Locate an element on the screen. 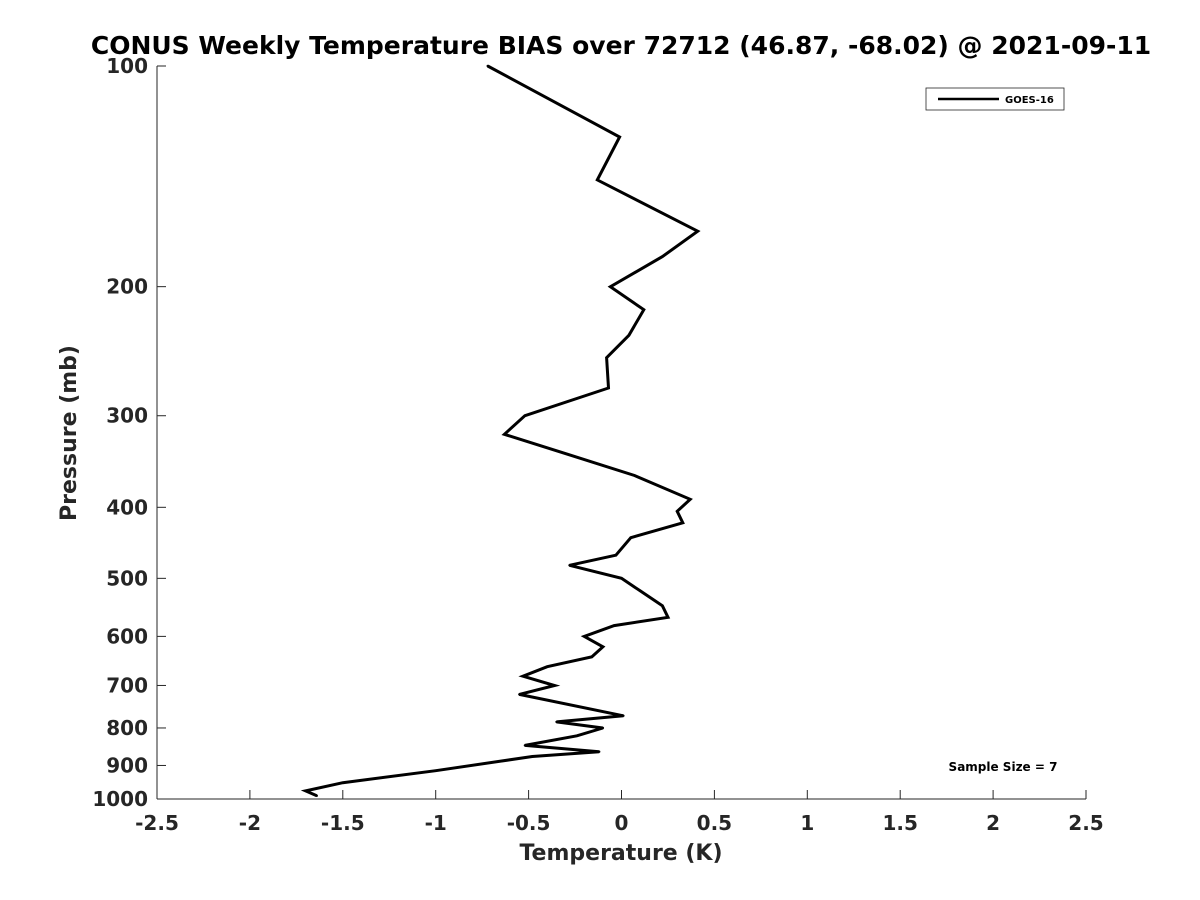 This screenshot has width=1200, height=900. x-tick-label: -2 is located at coordinates (250, 823).